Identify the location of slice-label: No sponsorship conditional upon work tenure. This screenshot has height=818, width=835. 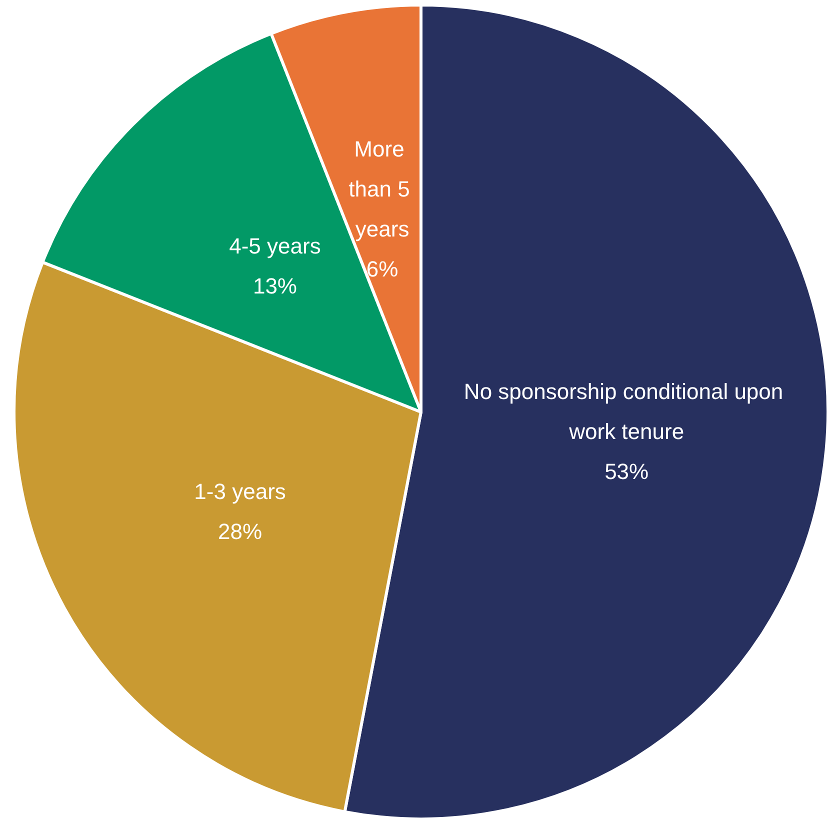
(627, 411).